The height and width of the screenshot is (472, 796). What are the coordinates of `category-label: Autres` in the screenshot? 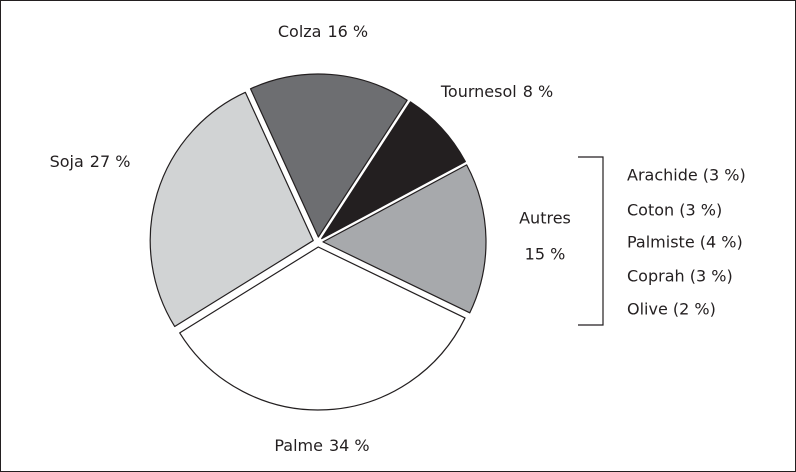 It's located at (545, 218).